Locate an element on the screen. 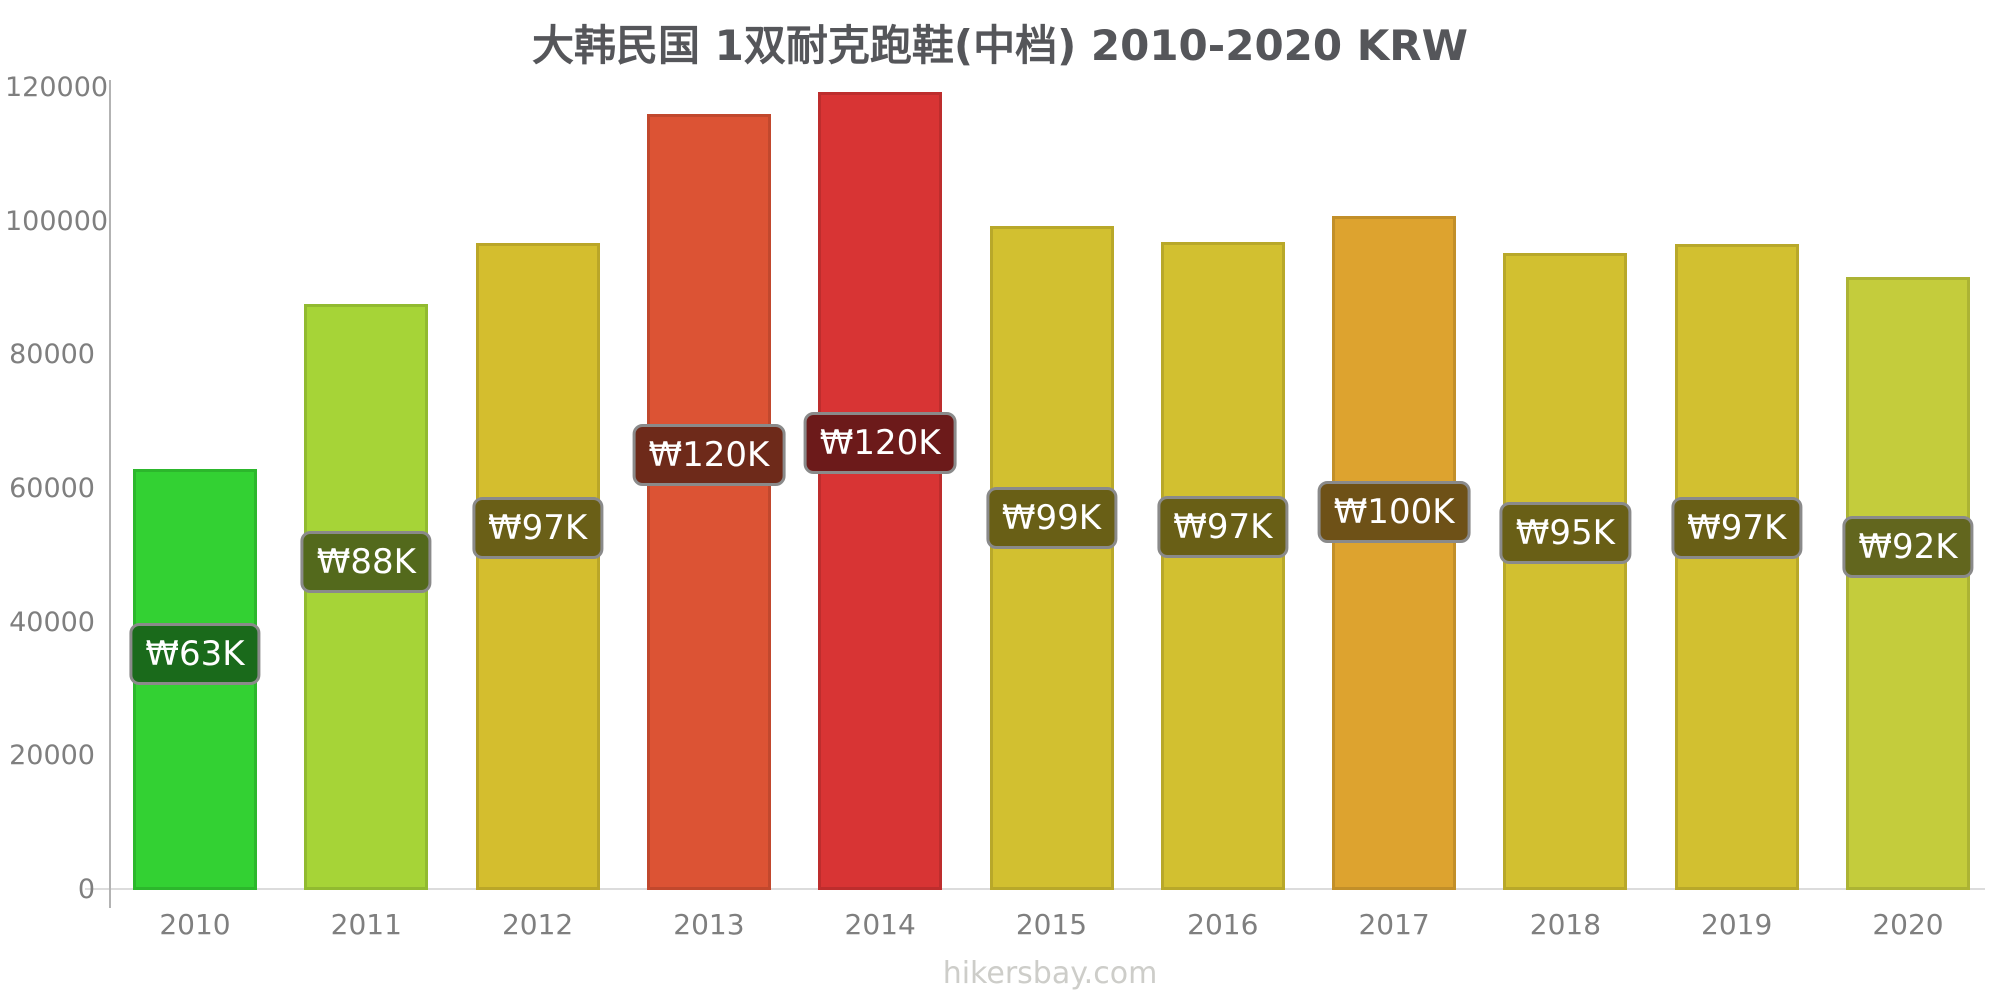  bar-2014 is located at coordinates (880, 491).